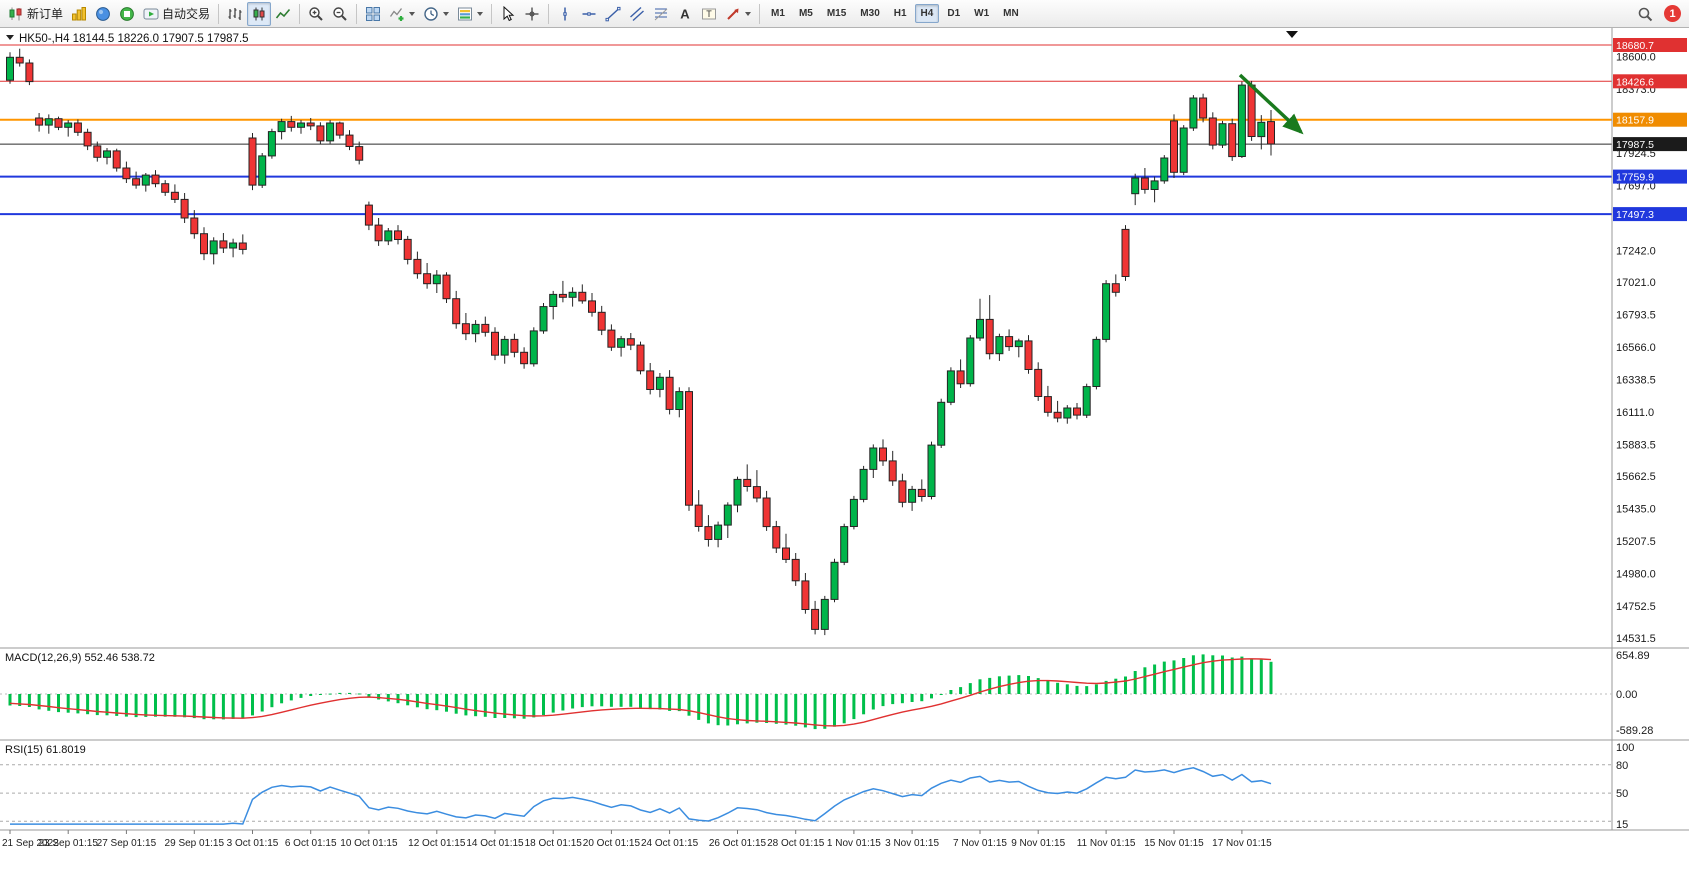 This screenshot has width=1689, height=869. I want to click on horizontal-line-button, so click(589, 14).